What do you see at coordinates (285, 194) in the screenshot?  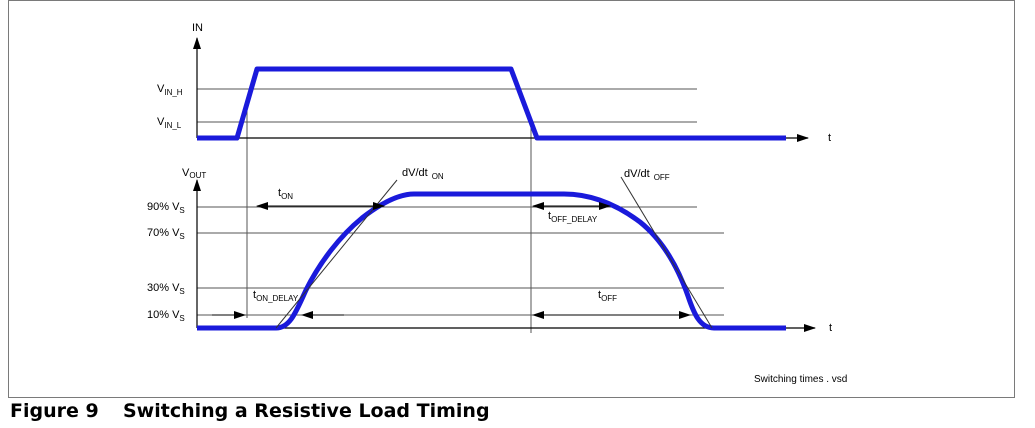 I see `t-on-label: tON` at bounding box center [285, 194].